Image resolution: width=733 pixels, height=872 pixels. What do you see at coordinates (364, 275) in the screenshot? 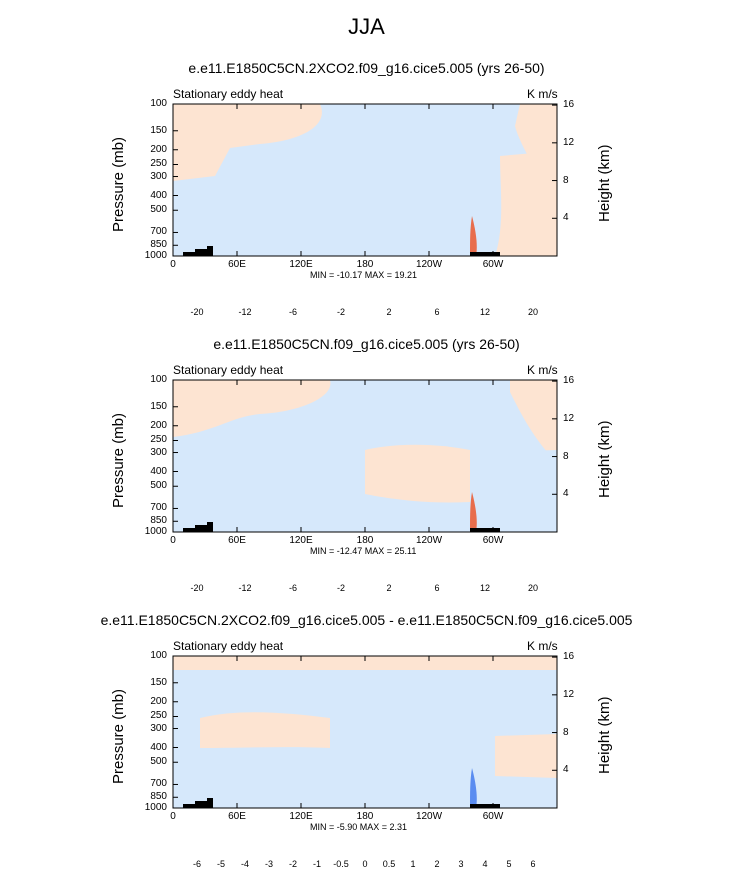
I see `min-max-text: MIN = -10.17 MAX = 19.21` at bounding box center [364, 275].